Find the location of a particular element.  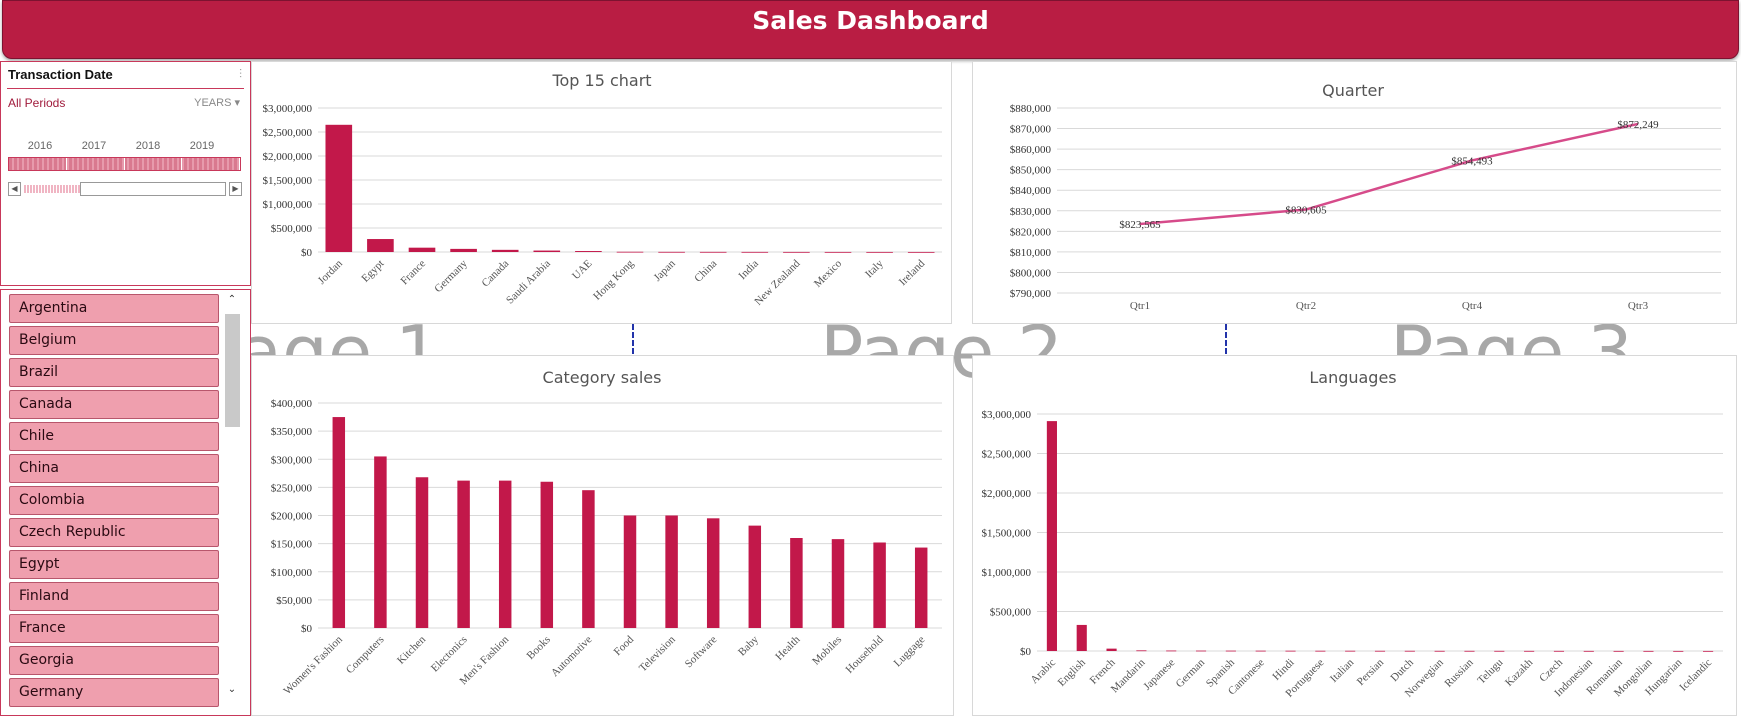

slicer-item: Canada is located at coordinates (114, 404).